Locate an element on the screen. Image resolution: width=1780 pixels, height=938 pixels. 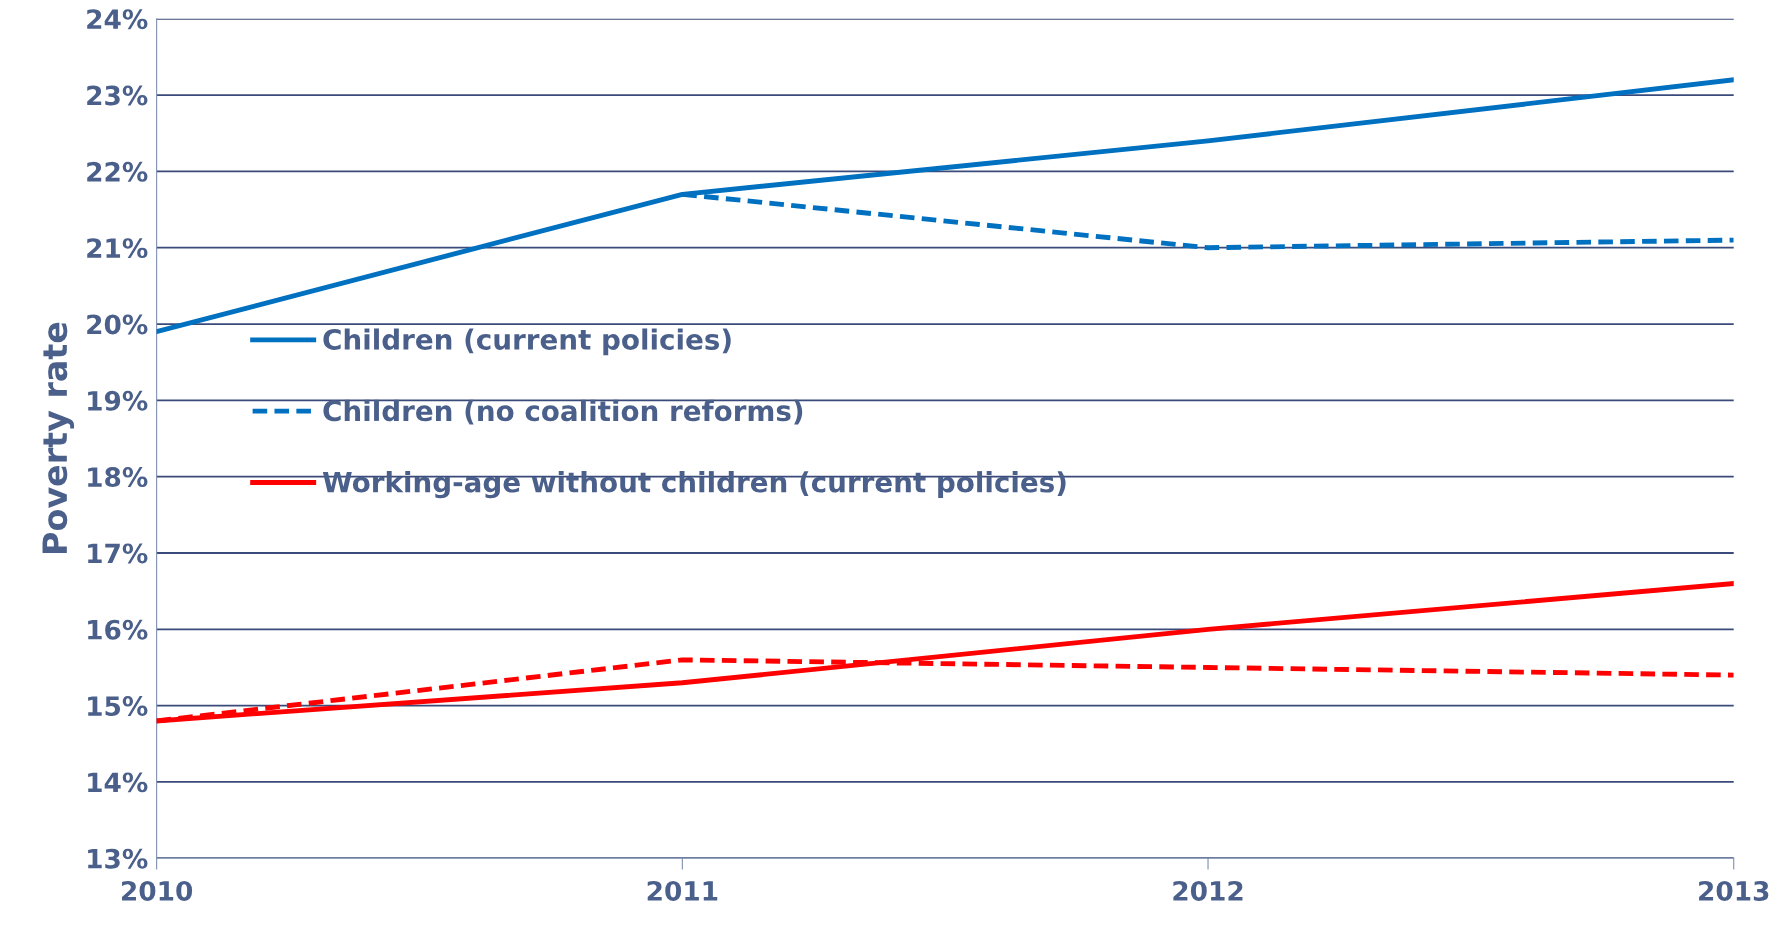
y-tick-label: 21% is located at coordinates (117, 248).